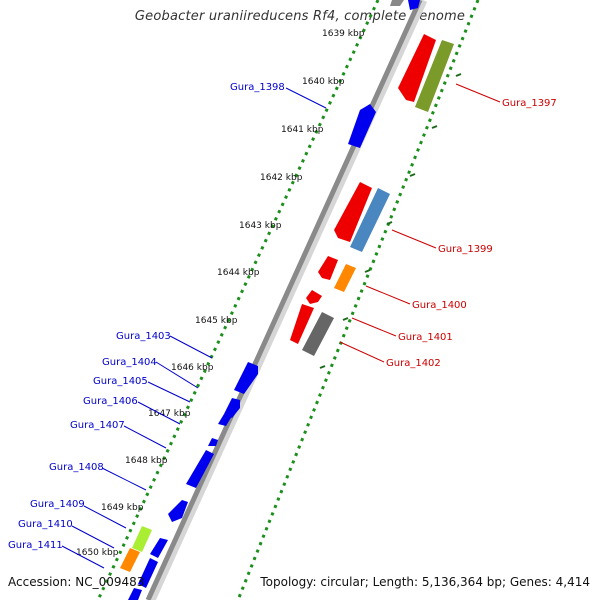 This screenshot has height=600, width=600. Describe the element at coordinates (200, 469) in the screenshot. I see `gene-Gura_1407-cds` at that location.